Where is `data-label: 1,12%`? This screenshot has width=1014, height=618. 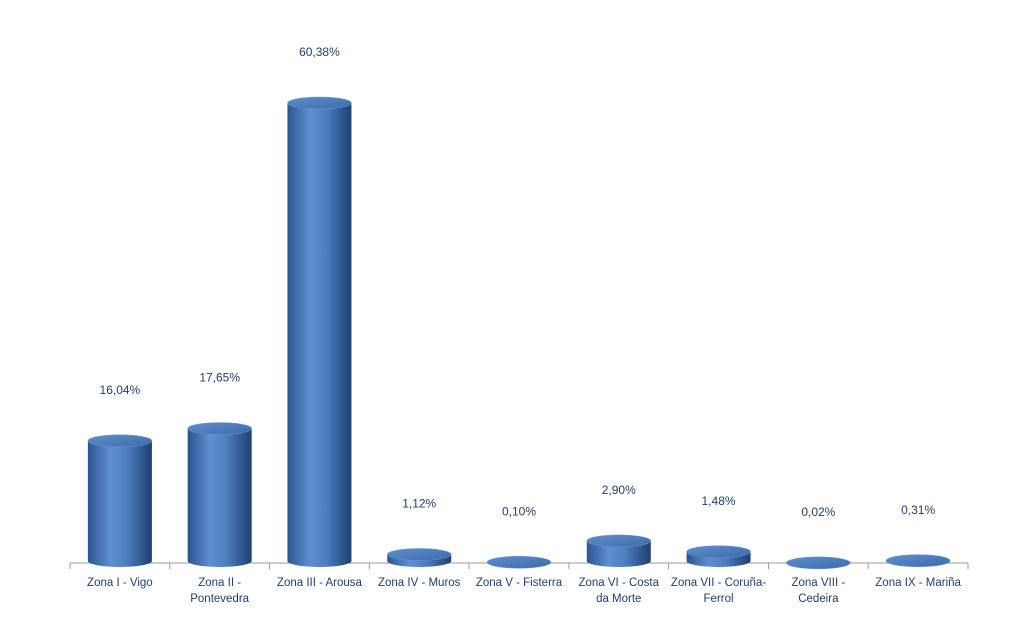 data-label: 1,12% is located at coordinates (419, 504).